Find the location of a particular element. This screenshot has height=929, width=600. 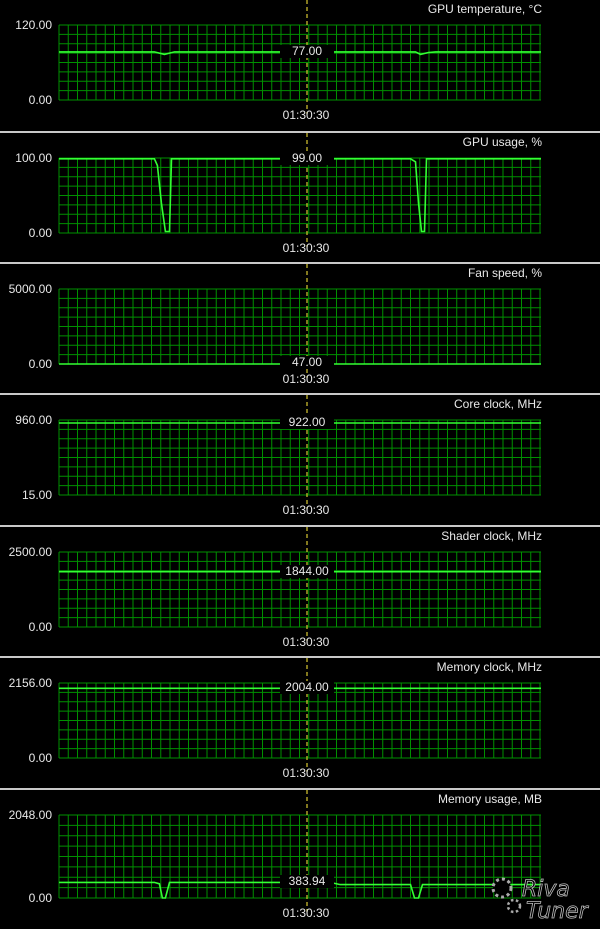

y-max-label: 5000.00 is located at coordinates (30, 289).